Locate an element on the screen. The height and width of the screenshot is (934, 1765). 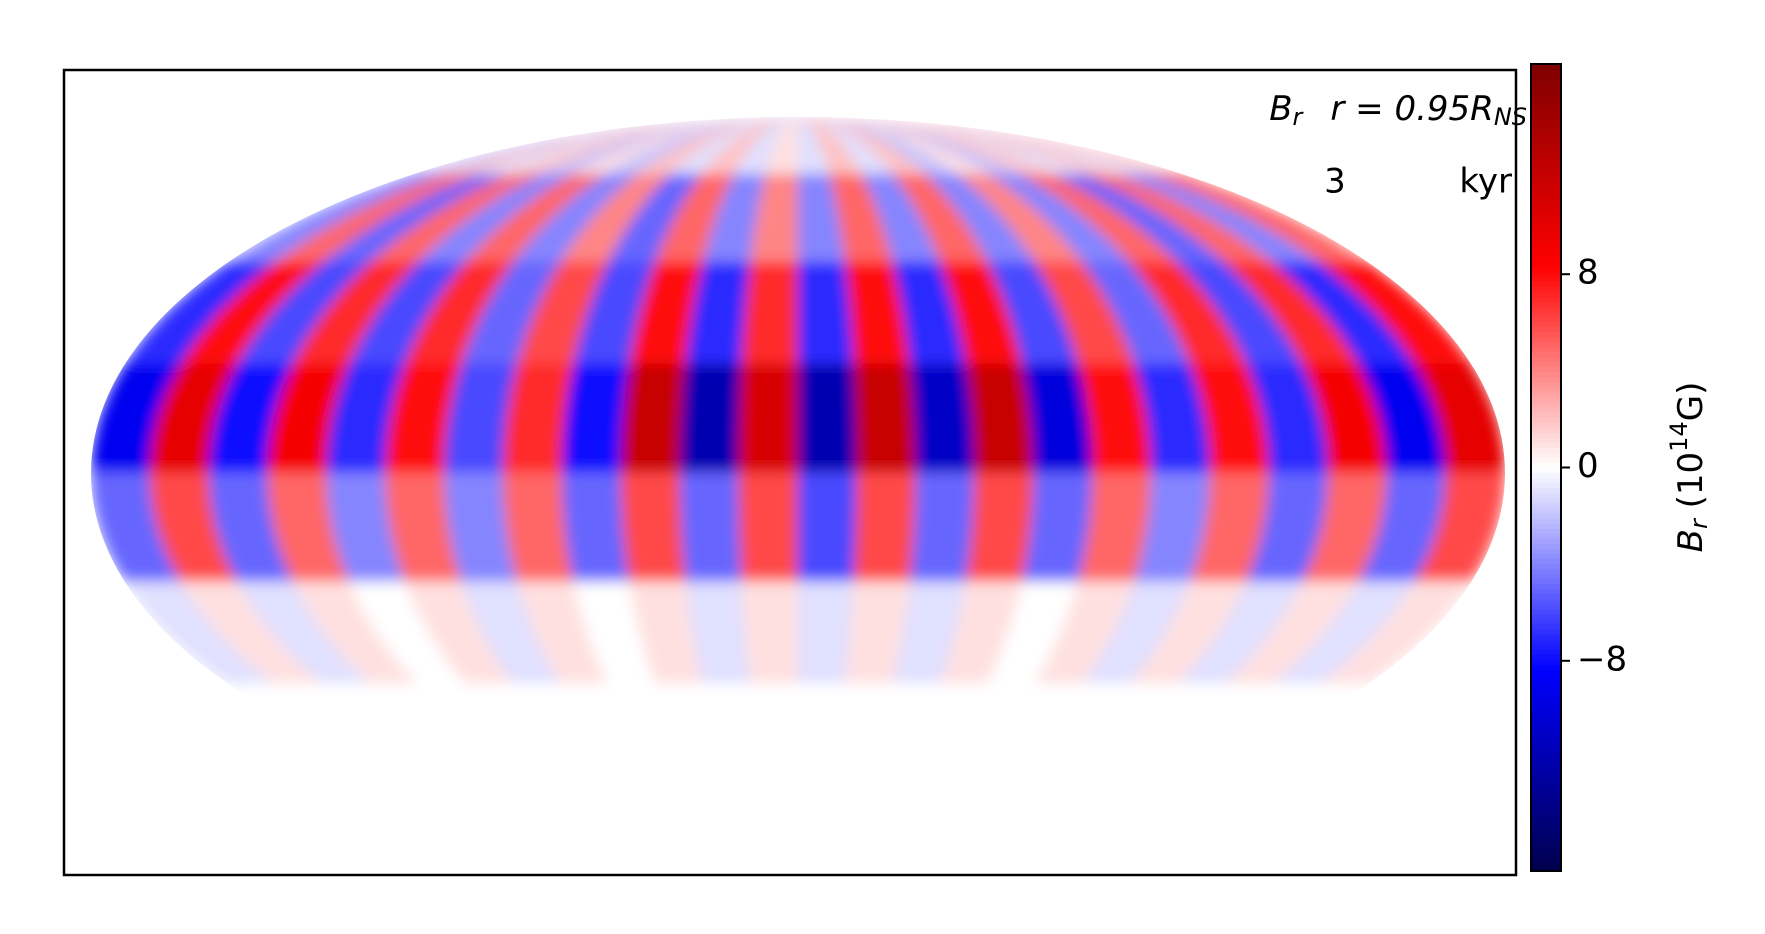
cb-sub: r is located at coordinates (1699, 523).